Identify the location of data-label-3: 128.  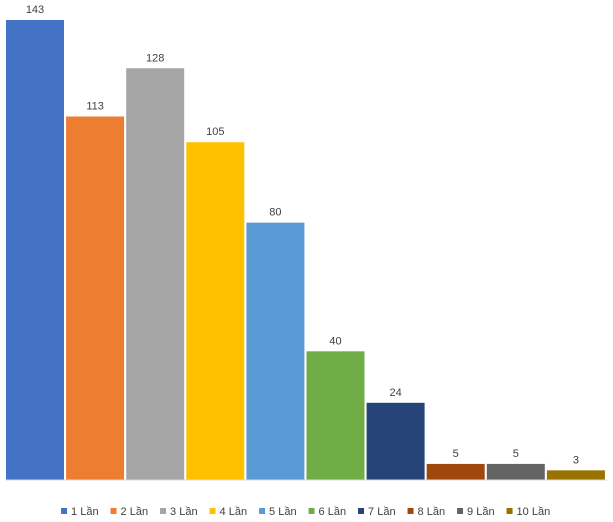
(155, 58).